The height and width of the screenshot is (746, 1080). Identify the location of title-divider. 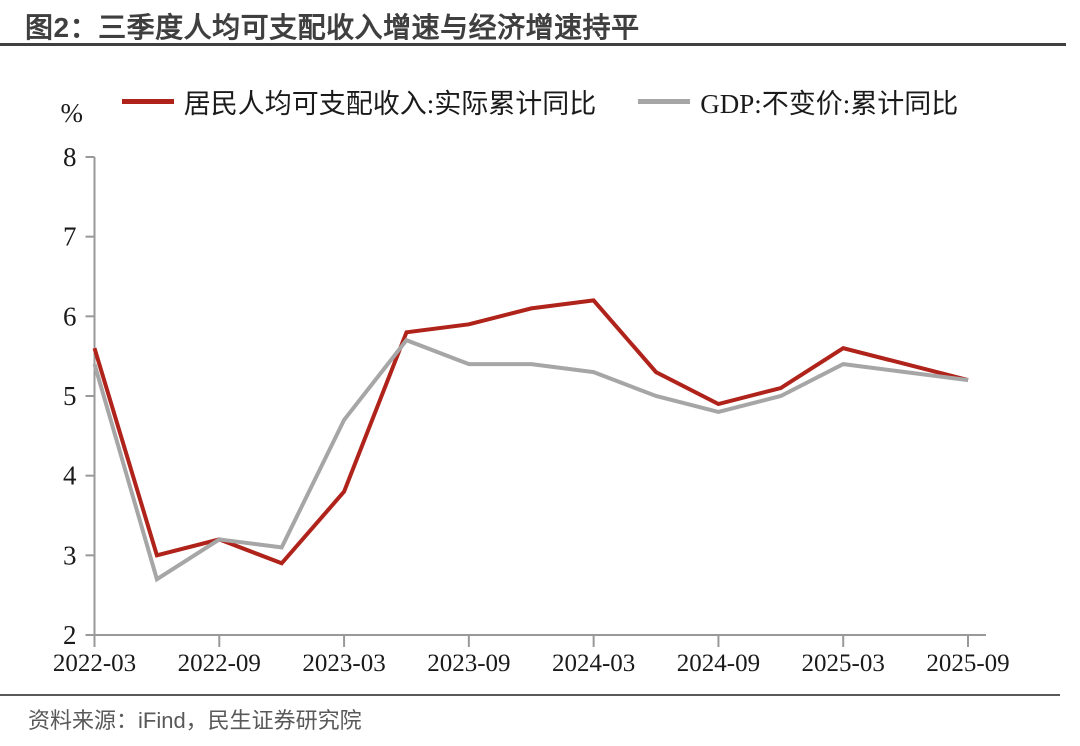
(533, 44).